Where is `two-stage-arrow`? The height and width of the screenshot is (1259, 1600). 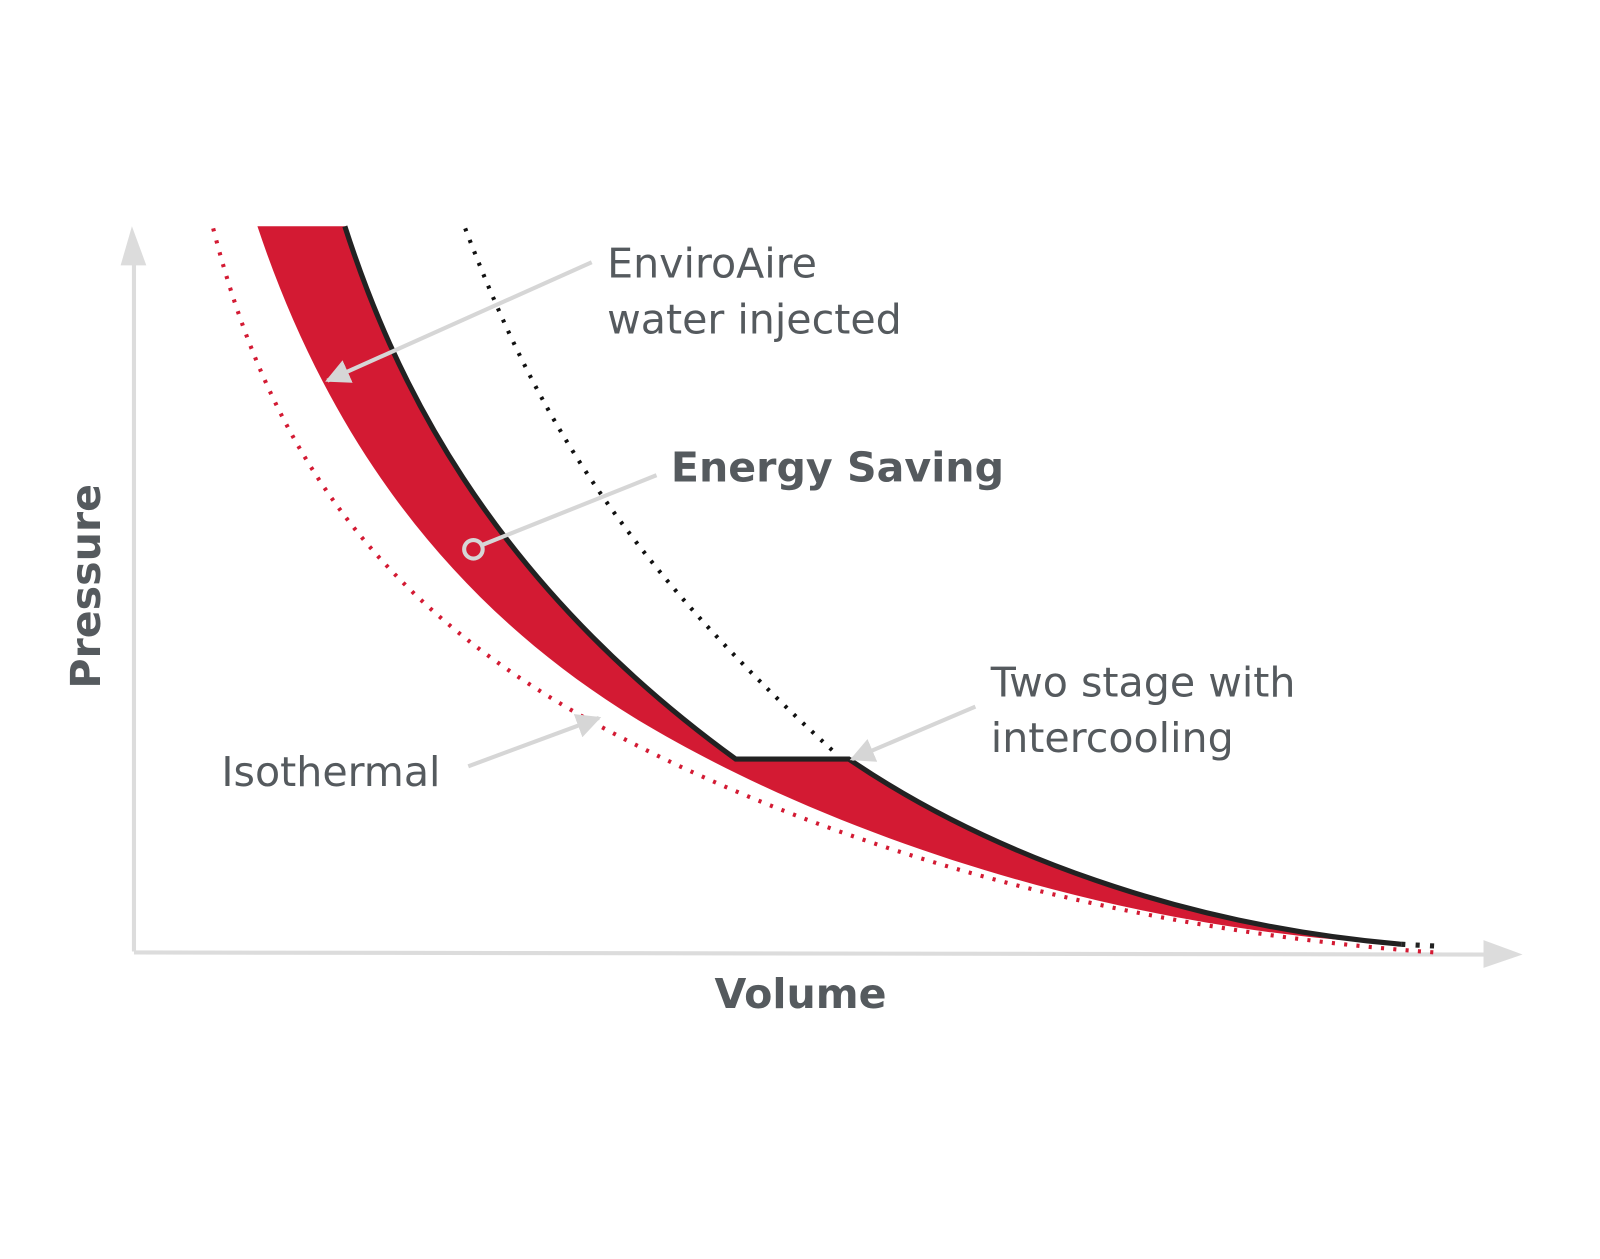
two-stage-arrow is located at coordinates (913, 733).